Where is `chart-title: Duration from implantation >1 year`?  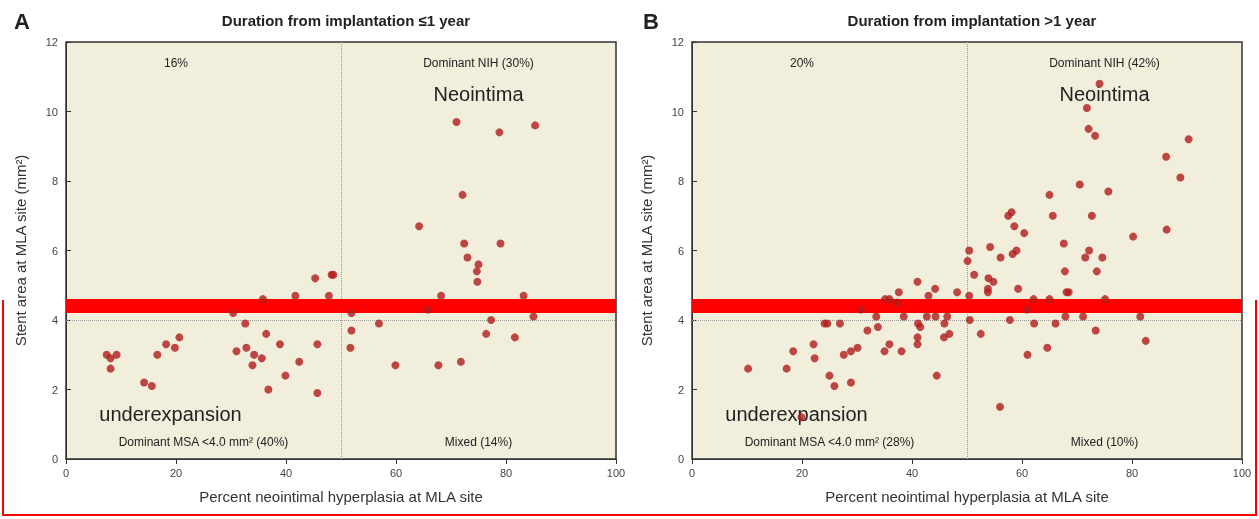
chart-title: Duration from implantation >1 year is located at coordinates (972, 20).